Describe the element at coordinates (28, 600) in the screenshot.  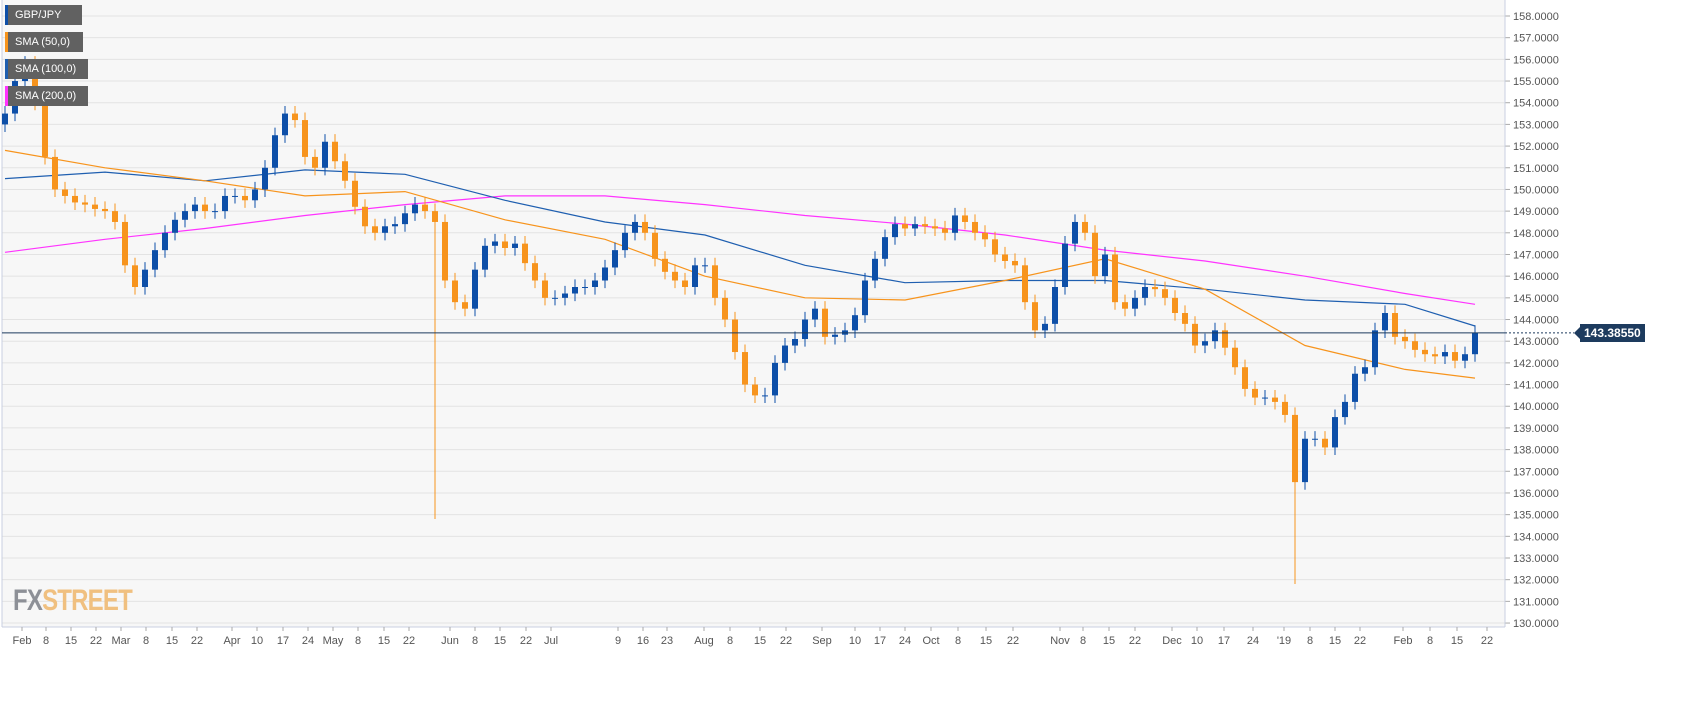
I see `logo-fx: FX` at that location.